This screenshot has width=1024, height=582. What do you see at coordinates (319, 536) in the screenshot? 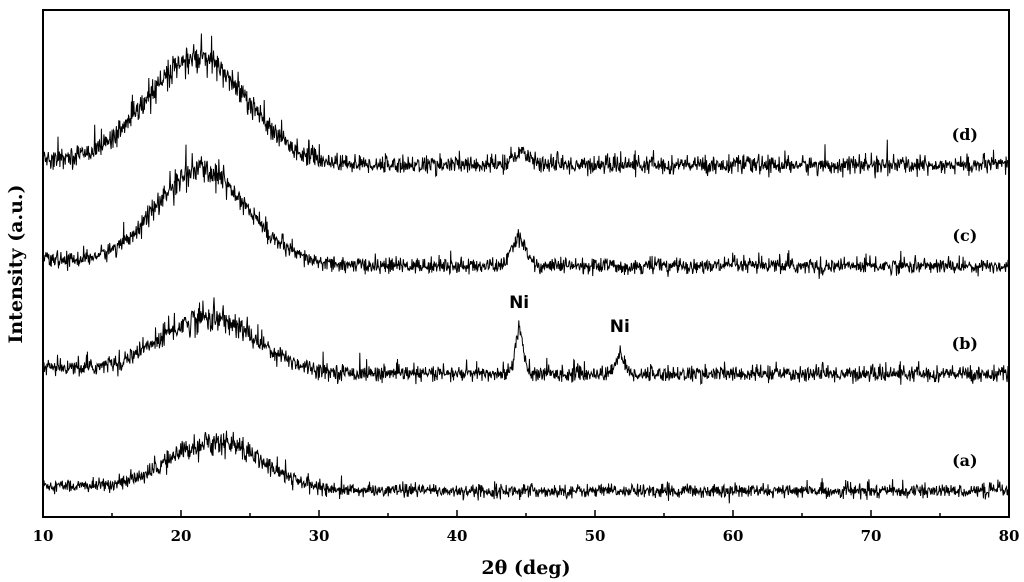
I see `x-tick-label: 30` at bounding box center [319, 536].